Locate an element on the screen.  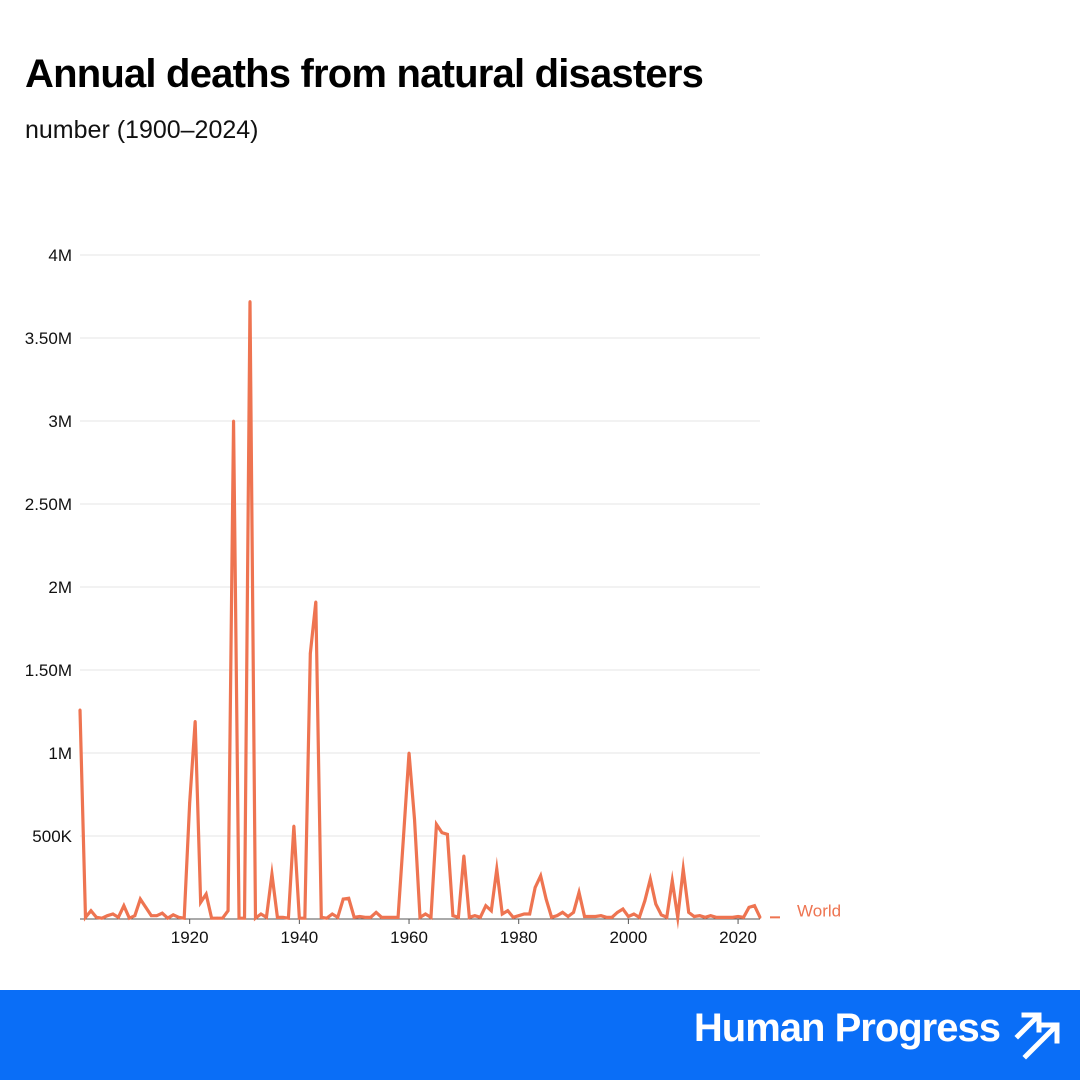
y-tick-label: 500K is located at coordinates (52, 836).